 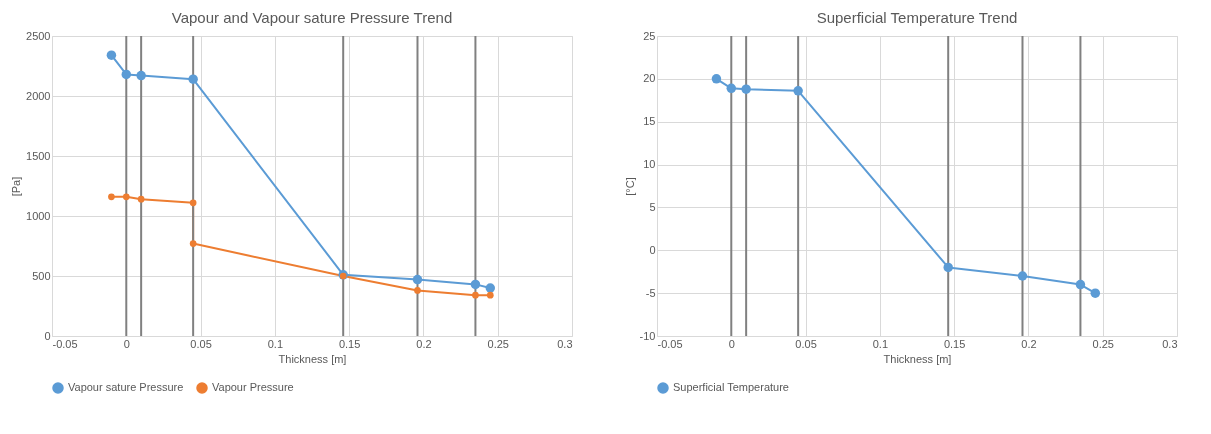 What do you see at coordinates (38, 155) in the screenshot?
I see `y-tick-label: 1500` at bounding box center [38, 155].